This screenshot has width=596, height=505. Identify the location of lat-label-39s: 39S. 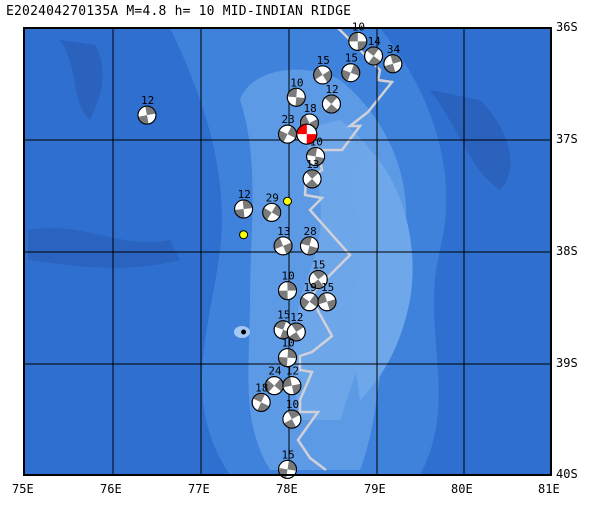
(567, 363).